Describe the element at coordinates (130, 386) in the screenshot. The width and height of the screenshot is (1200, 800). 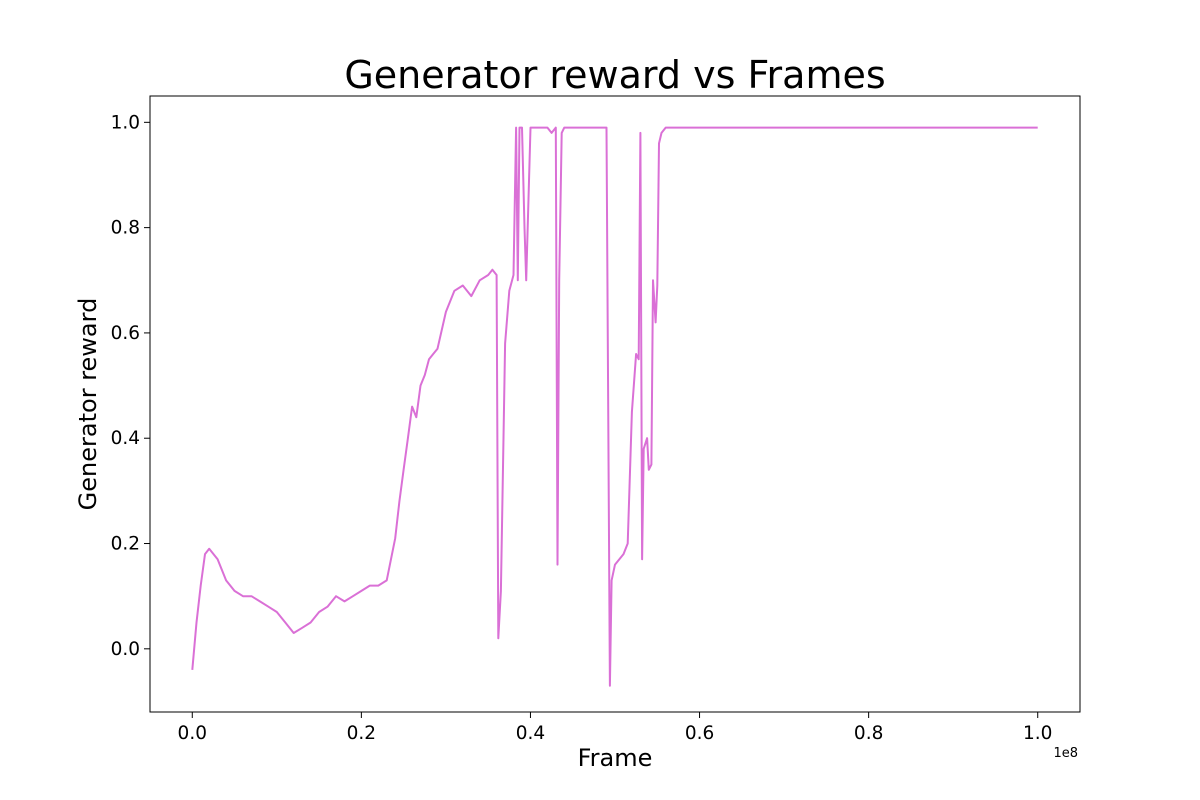
I see `y-axis-ticks: 0.0 0.2 0.4 0.6 0.8 1.0` at that location.